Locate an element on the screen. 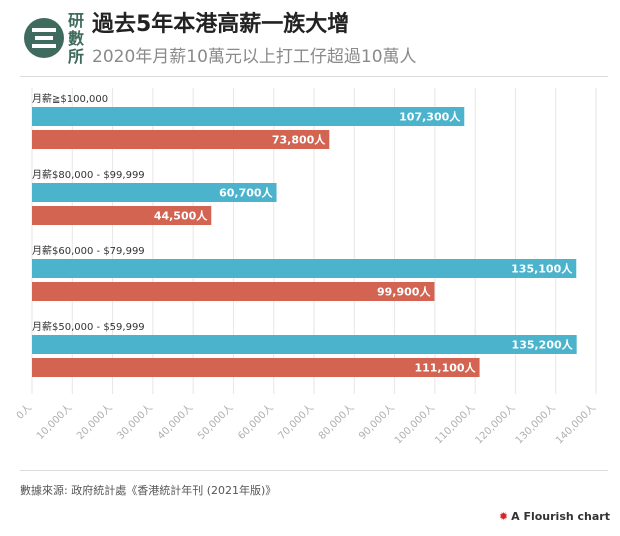 The height and width of the screenshot is (536, 620). x-tick-label: 140,000人 is located at coordinates (575, 424).